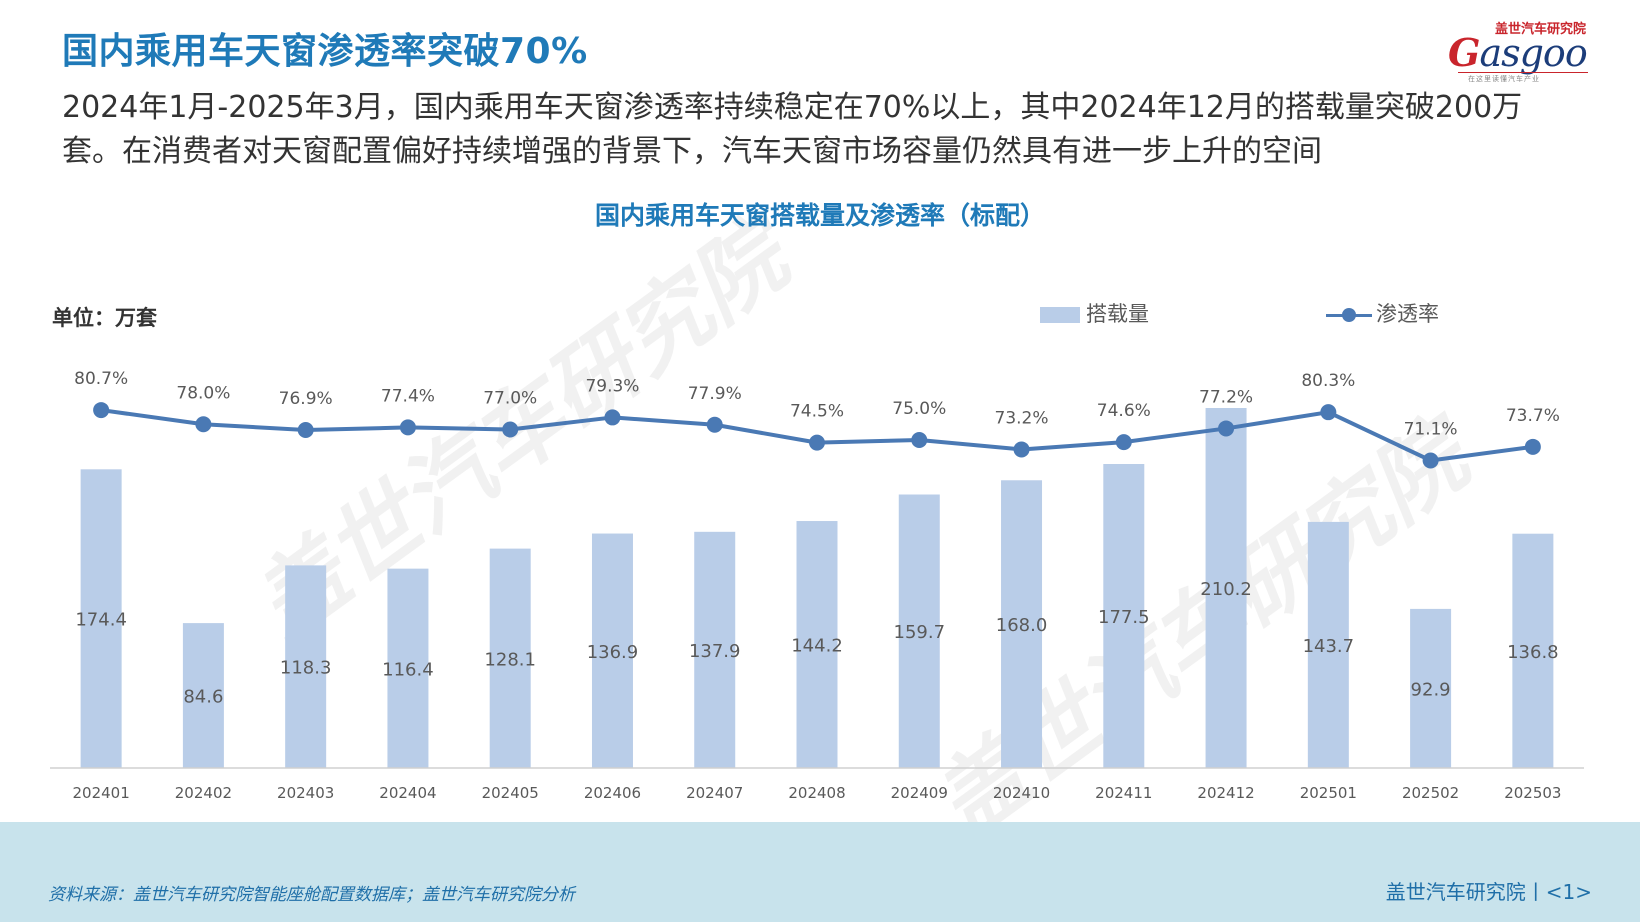  I want to click on bar-value-label-202404: 116.4, so click(408, 669).